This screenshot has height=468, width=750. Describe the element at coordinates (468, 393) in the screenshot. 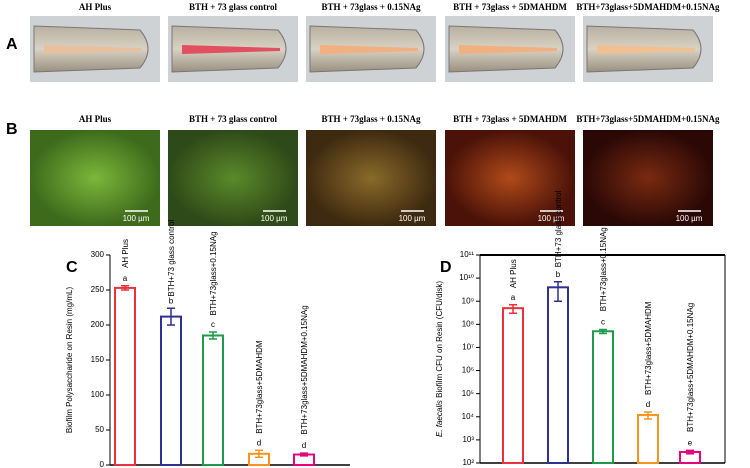

I see `y-tick-label: 10⁵` at that location.